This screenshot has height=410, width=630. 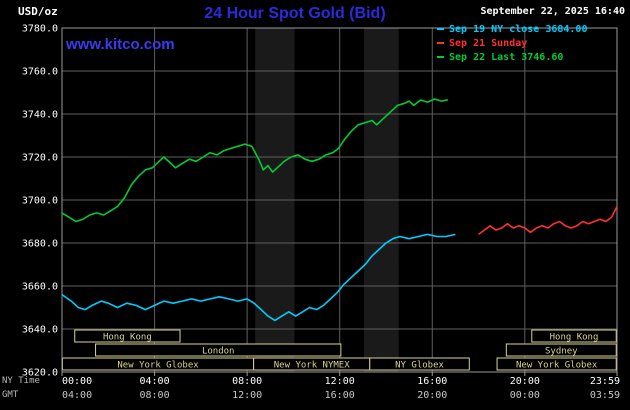 What do you see at coordinates (40, 287) in the screenshot?
I see `y-tick-label: 3660.0` at bounding box center [40, 287].